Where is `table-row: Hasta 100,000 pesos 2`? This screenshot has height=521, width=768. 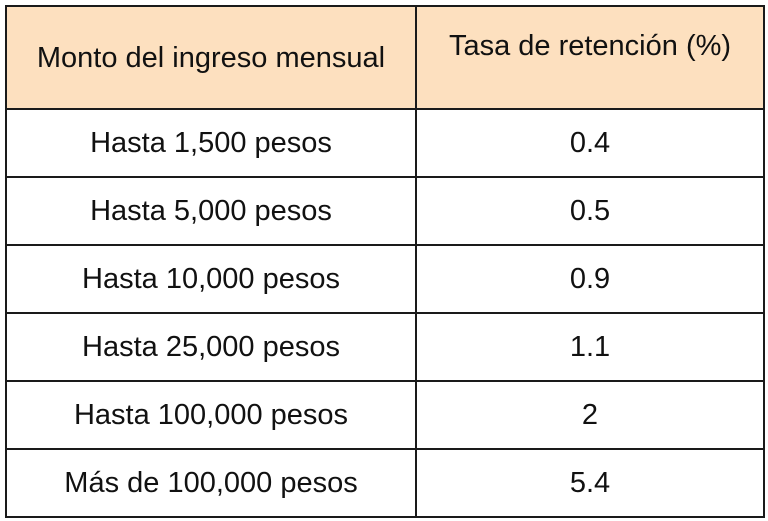
table-row: Hasta 100,000 pesos 2 is located at coordinates (385, 415).